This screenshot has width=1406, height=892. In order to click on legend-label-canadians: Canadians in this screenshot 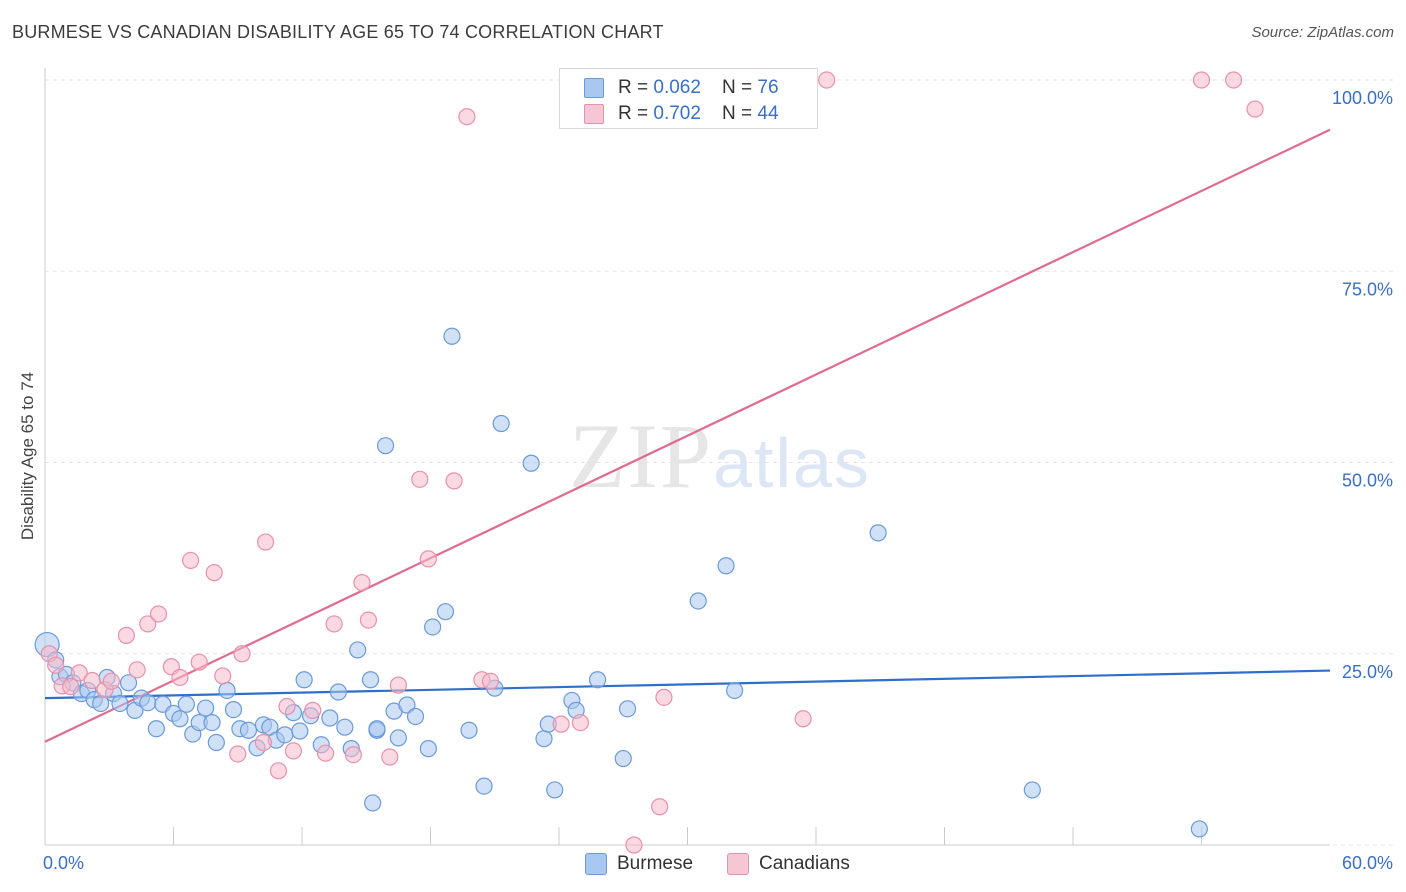, I will do `click(804, 863)`.